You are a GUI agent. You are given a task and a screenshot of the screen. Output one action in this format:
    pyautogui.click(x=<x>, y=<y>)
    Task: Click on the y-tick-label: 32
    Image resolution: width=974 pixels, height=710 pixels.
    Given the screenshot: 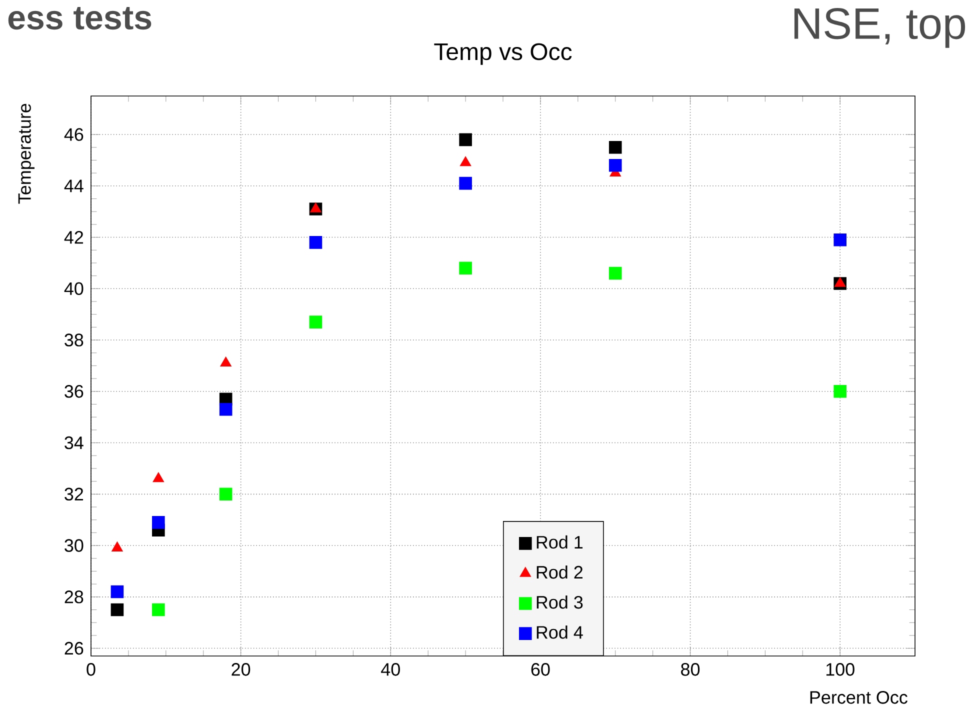 What is the action you would take?
    pyautogui.click(x=74, y=494)
    